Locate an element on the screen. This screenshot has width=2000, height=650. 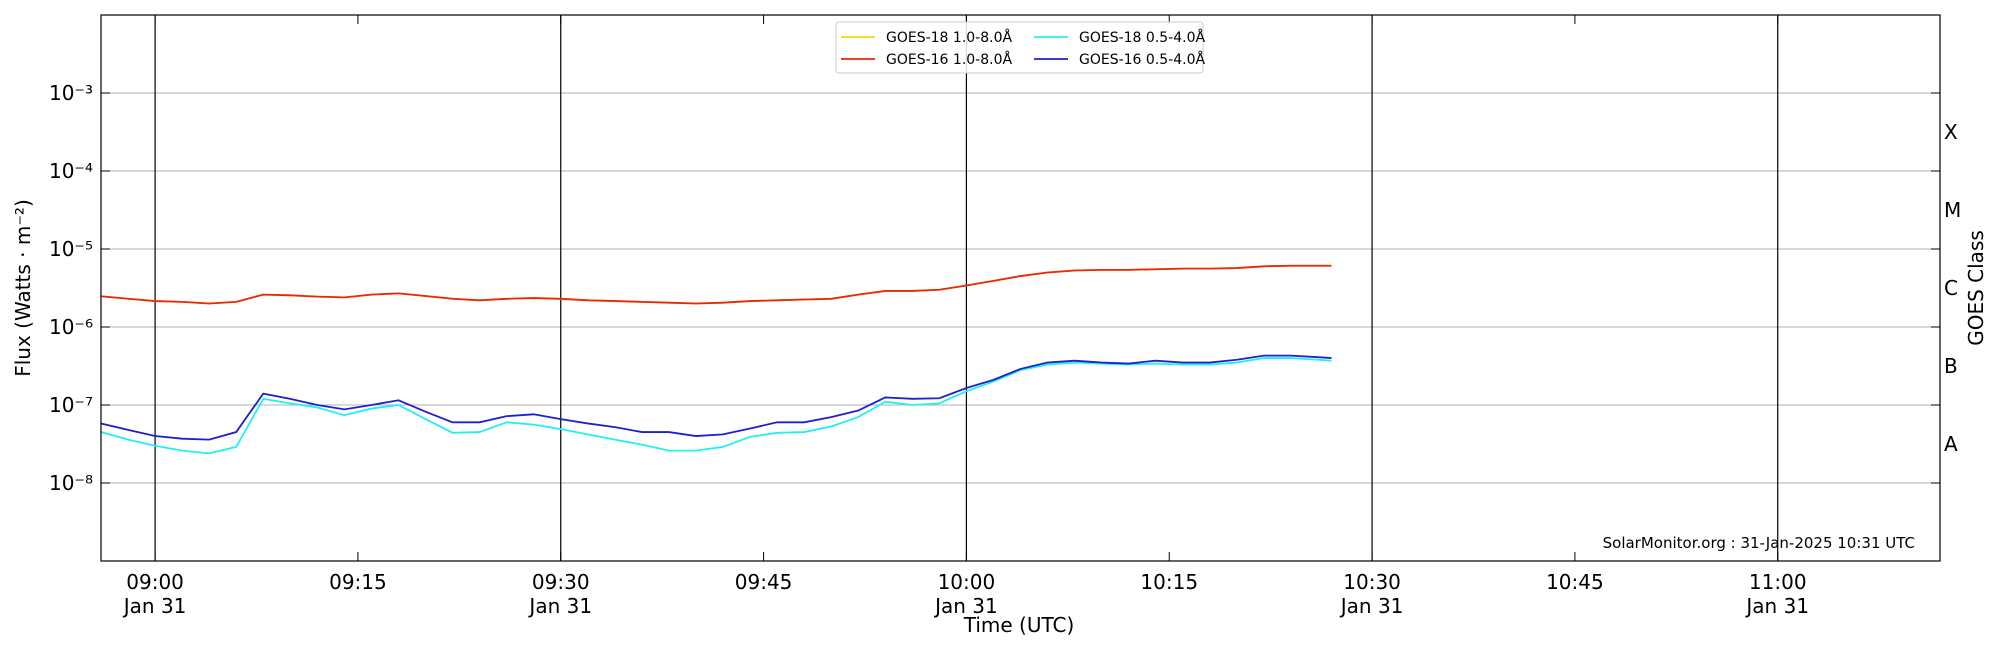
x-tick-label-line: 09:15 is located at coordinates (358, 582).